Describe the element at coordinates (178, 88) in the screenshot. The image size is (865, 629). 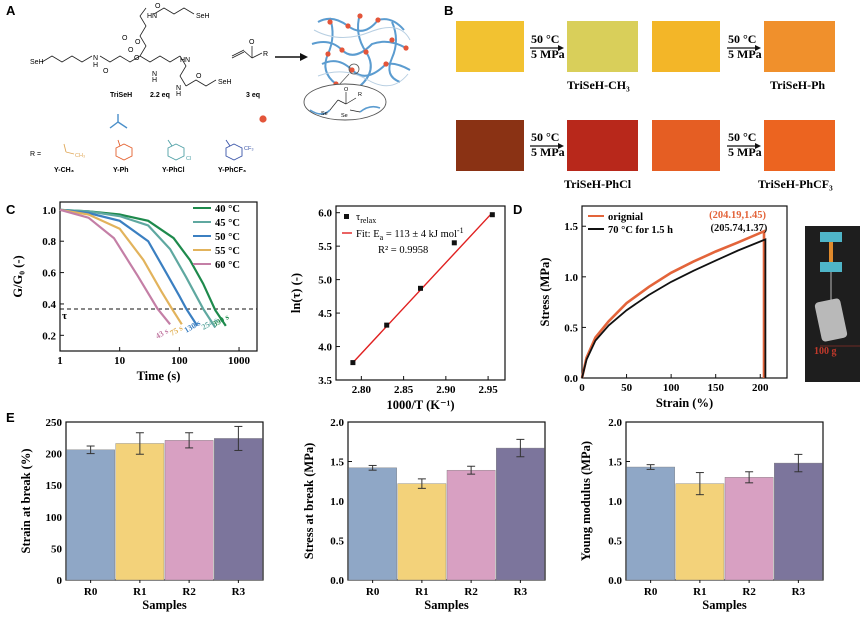
I see `mol-label-n2: N` at that location.